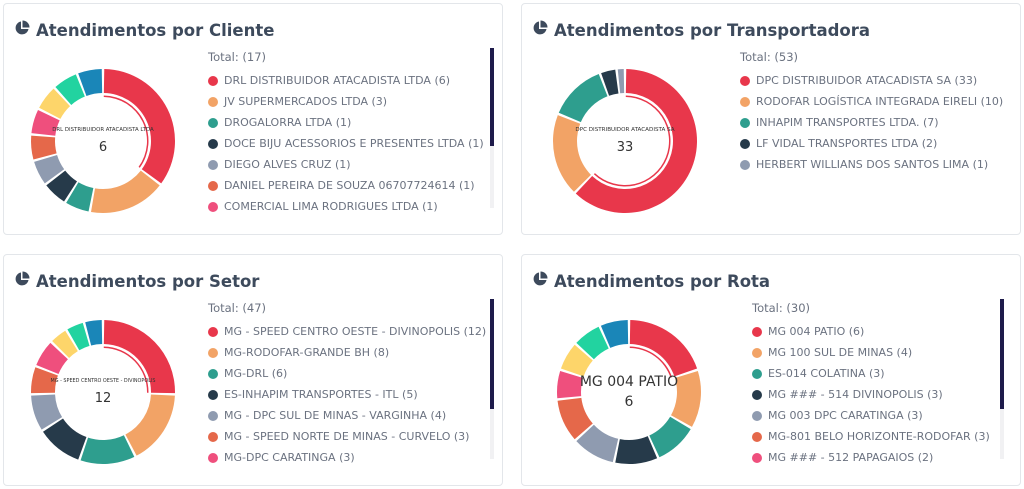  I want to click on legend-item: MG-DPC CARATINGA (3), so click(348, 457).